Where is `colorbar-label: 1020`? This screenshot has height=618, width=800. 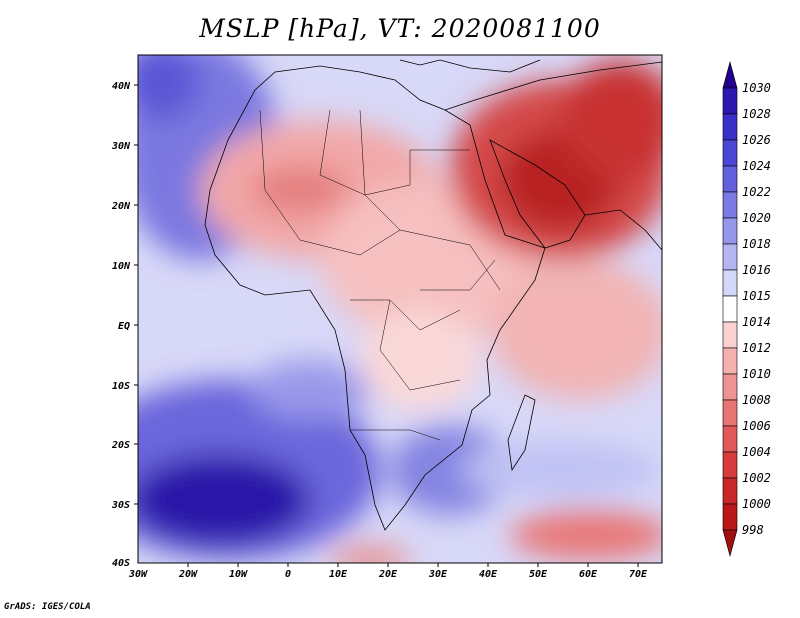
colorbar-label: 1020 is located at coordinates (756, 218).